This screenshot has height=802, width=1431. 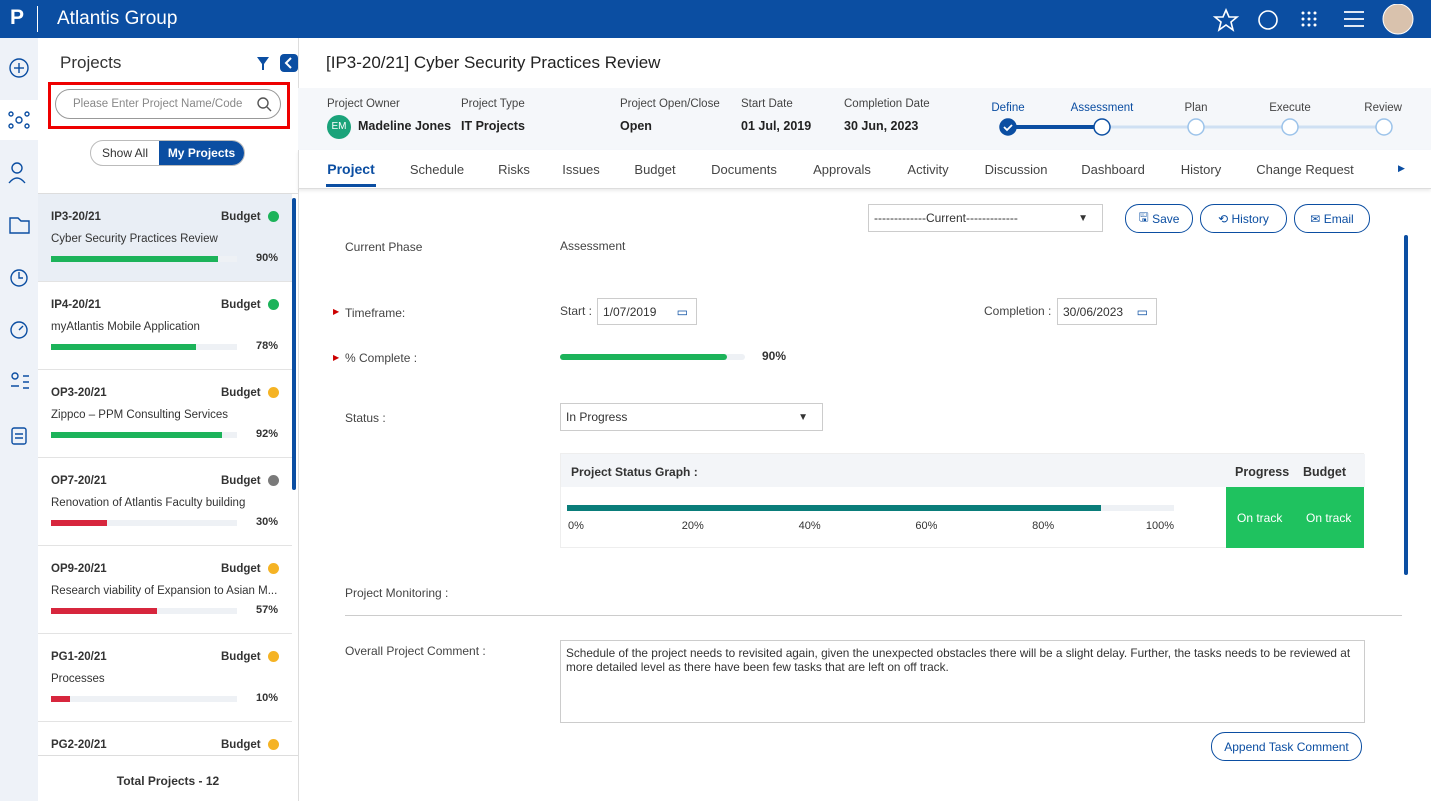 What do you see at coordinates (1160, 526) in the screenshot?
I see `graph-tick-label: 100%` at bounding box center [1160, 526].